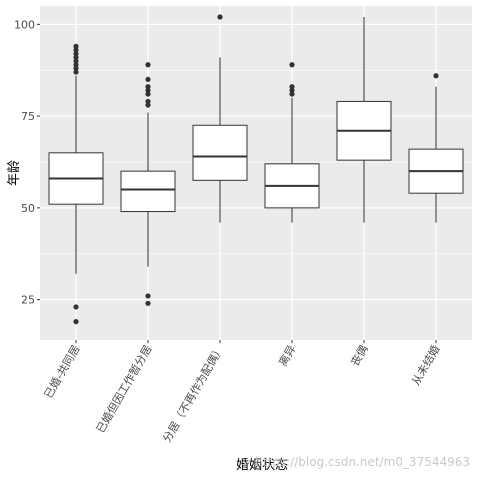 This screenshot has height=480, width=480. I want to click on y-axis-title: 年龄, so click(14, 173).